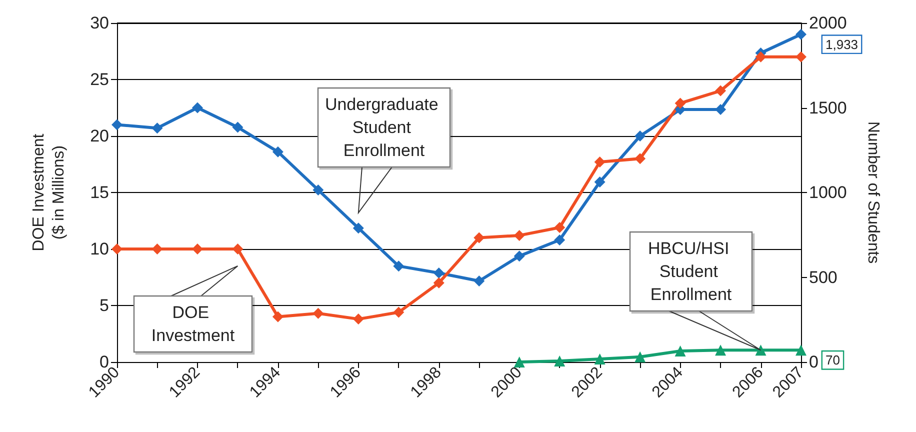 Image resolution: width=916 pixels, height=432 pixels. I want to click on series-label: Undergraduate Student Enrollment, so click(384, 127).